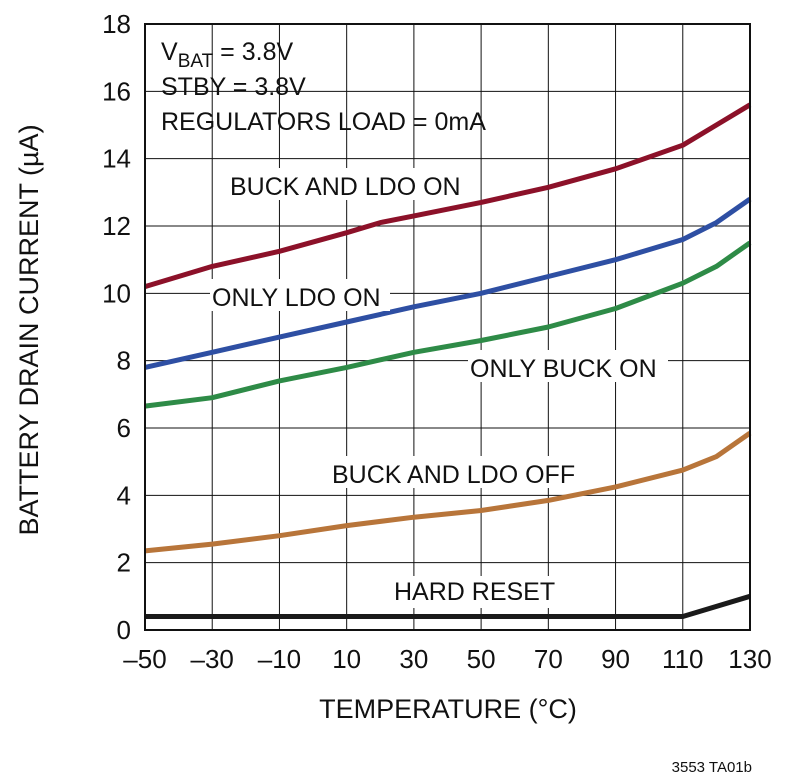 This screenshot has height=779, width=800. What do you see at coordinates (144, 659) in the screenshot?
I see `x-tick-label: –50` at bounding box center [144, 659].